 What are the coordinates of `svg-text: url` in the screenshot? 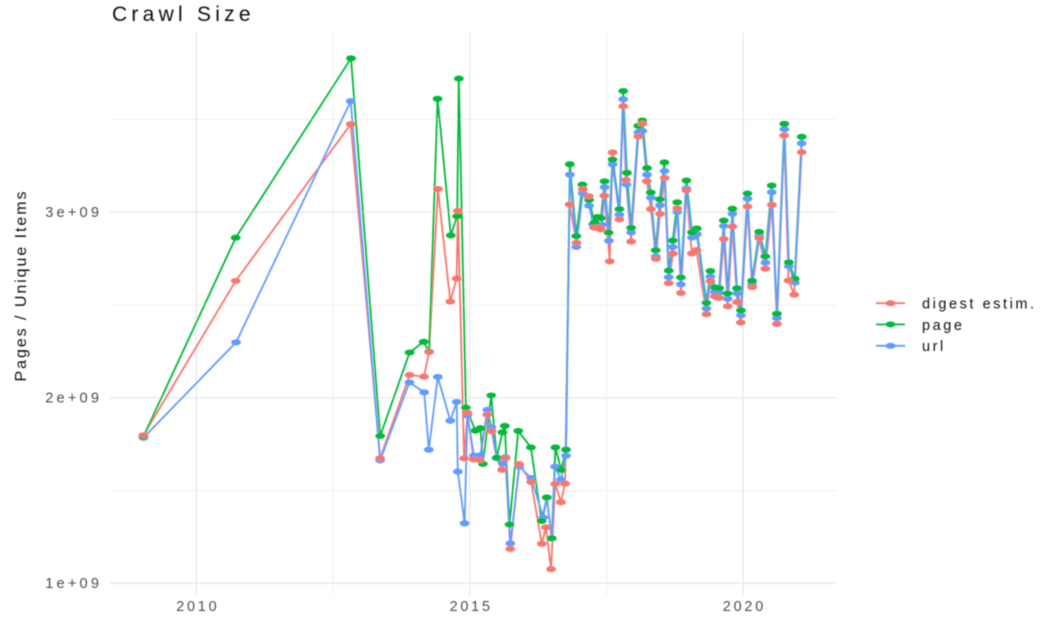 It's located at (934, 347).